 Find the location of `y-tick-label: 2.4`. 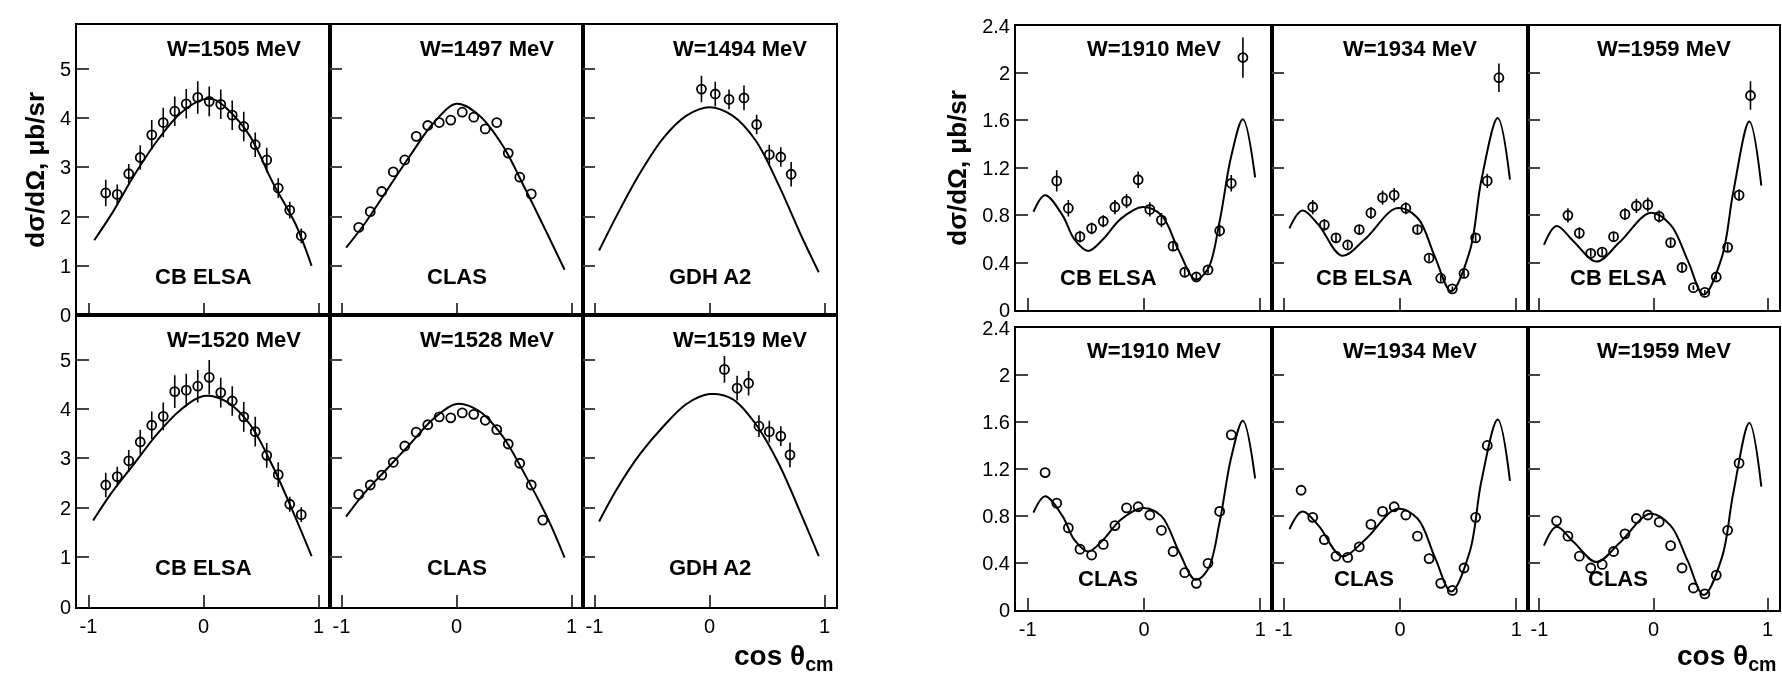

y-tick-label: 2.4 is located at coordinates (996, 25).